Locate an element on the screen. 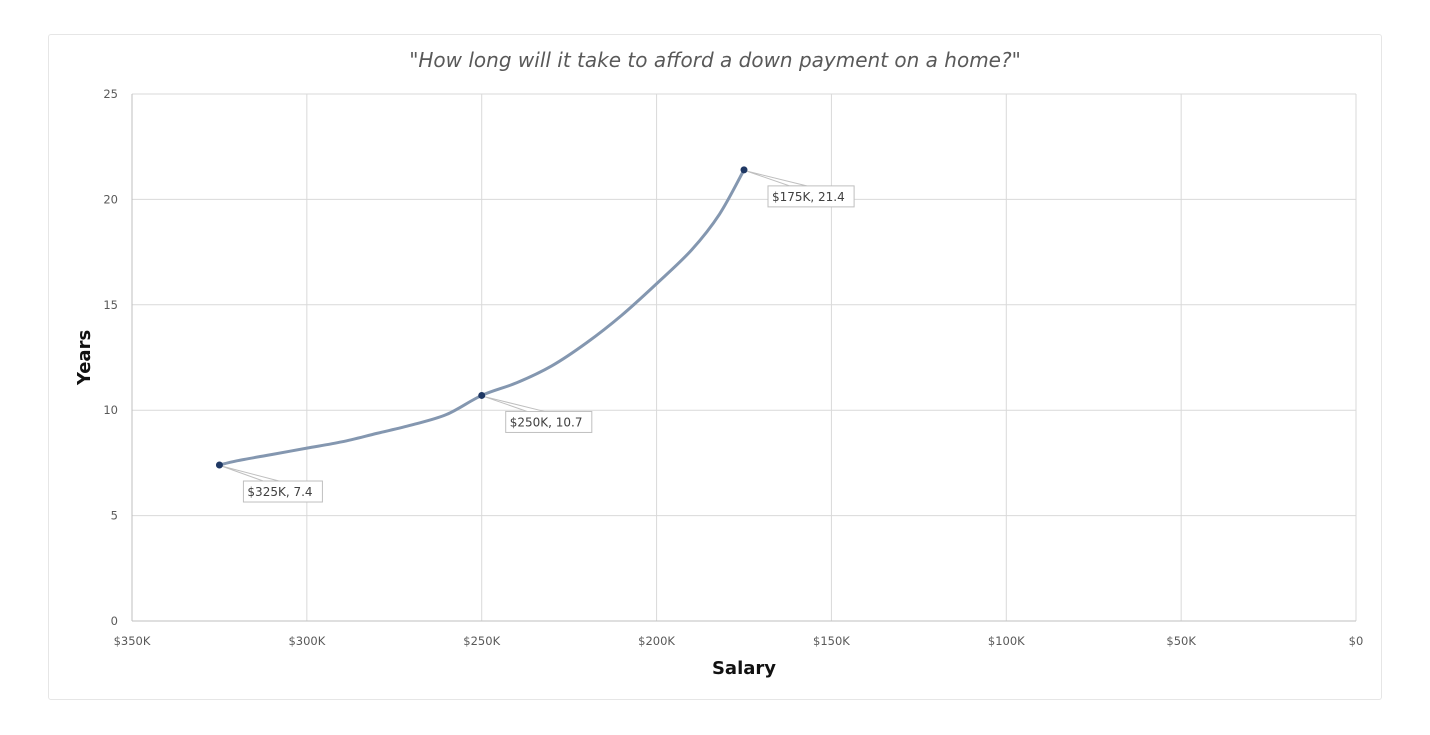  x-tick-label: $200K is located at coordinates (656, 641).